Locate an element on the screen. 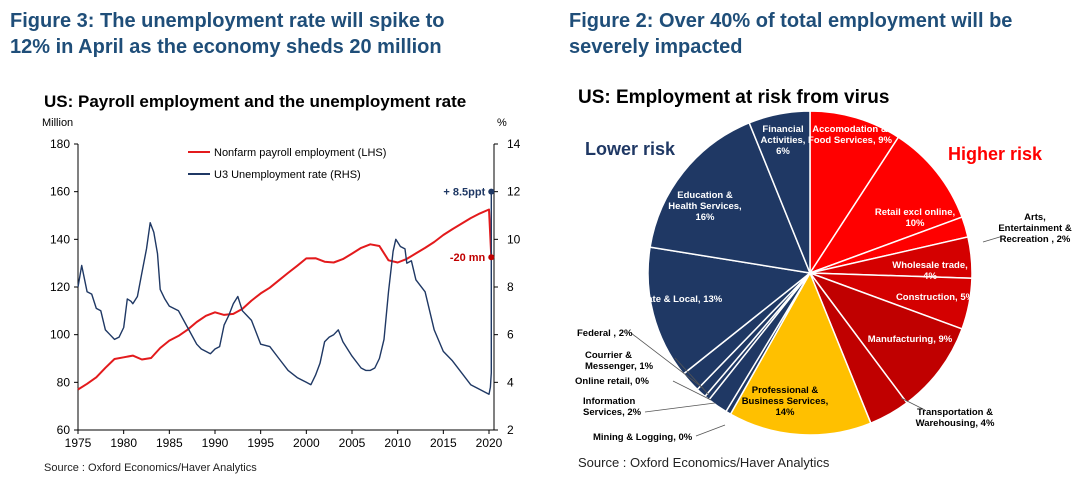 This screenshot has height=494, width=1085. pie-slice-label: State & Local, 13% is located at coordinates (680, 299).